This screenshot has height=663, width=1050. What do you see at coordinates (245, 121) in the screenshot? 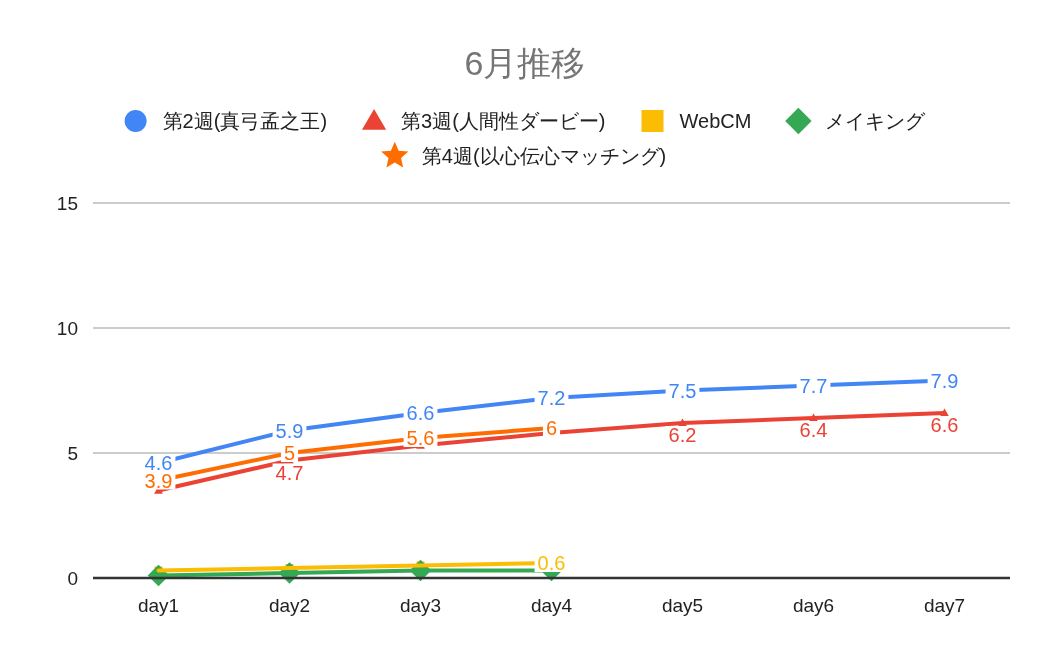
I see `legend-label: 第2週(真弓孟之王)` at bounding box center [245, 121].